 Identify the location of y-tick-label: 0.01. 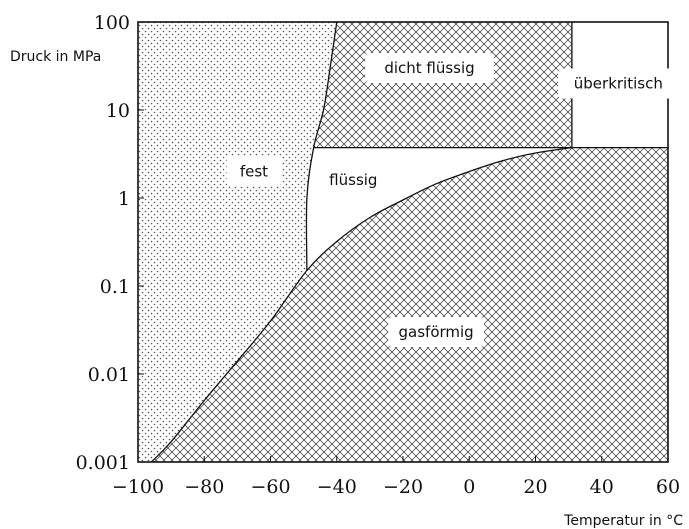
(109, 375).